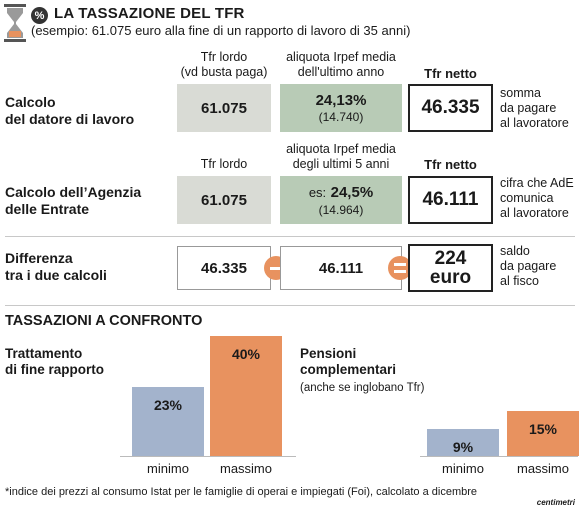 The image size is (581, 511). What do you see at coordinates (224, 164) in the screenshot?
I see `row2-col1-head: Tfr lordo` at bounding box center [224, 164].